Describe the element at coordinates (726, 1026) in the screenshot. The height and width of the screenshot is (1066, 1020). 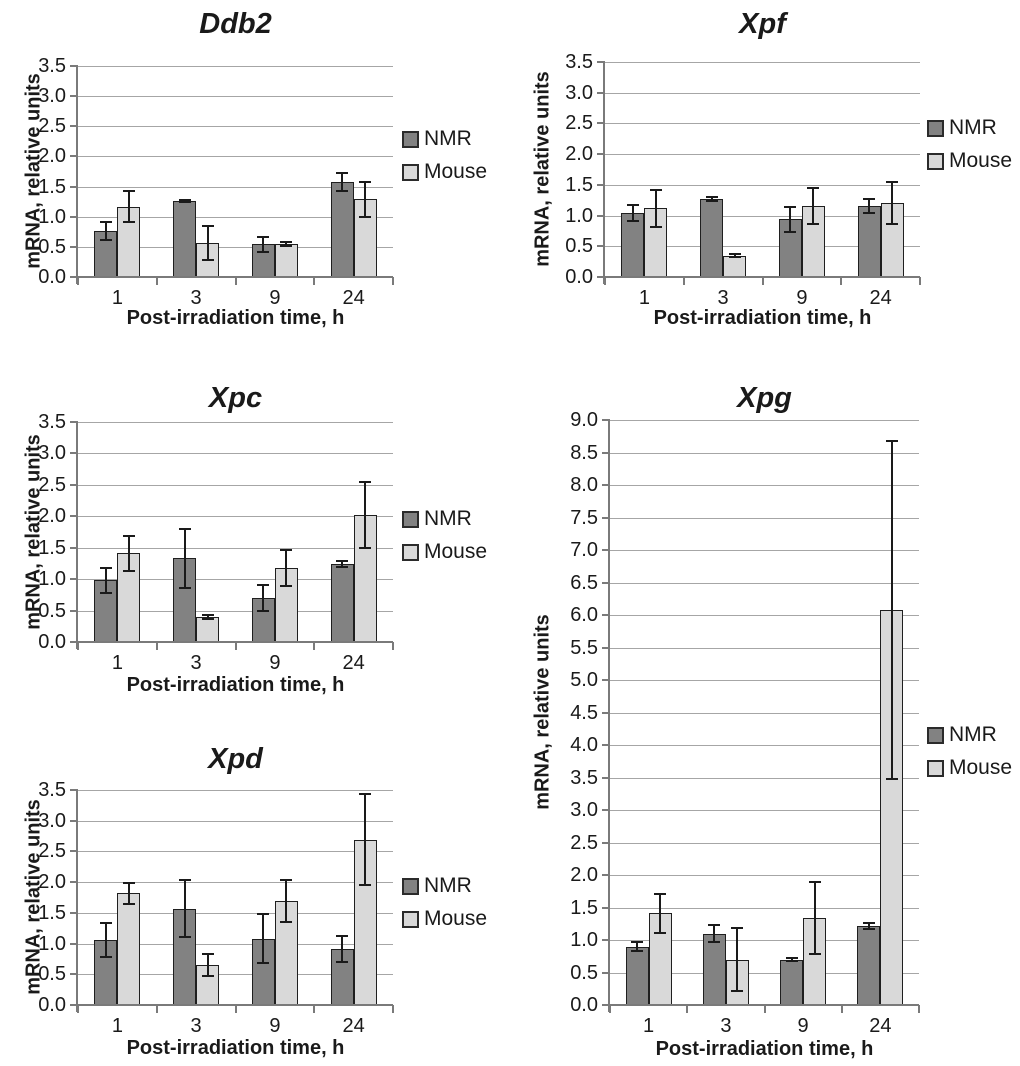
I see `x-category-label: 3` at that location.